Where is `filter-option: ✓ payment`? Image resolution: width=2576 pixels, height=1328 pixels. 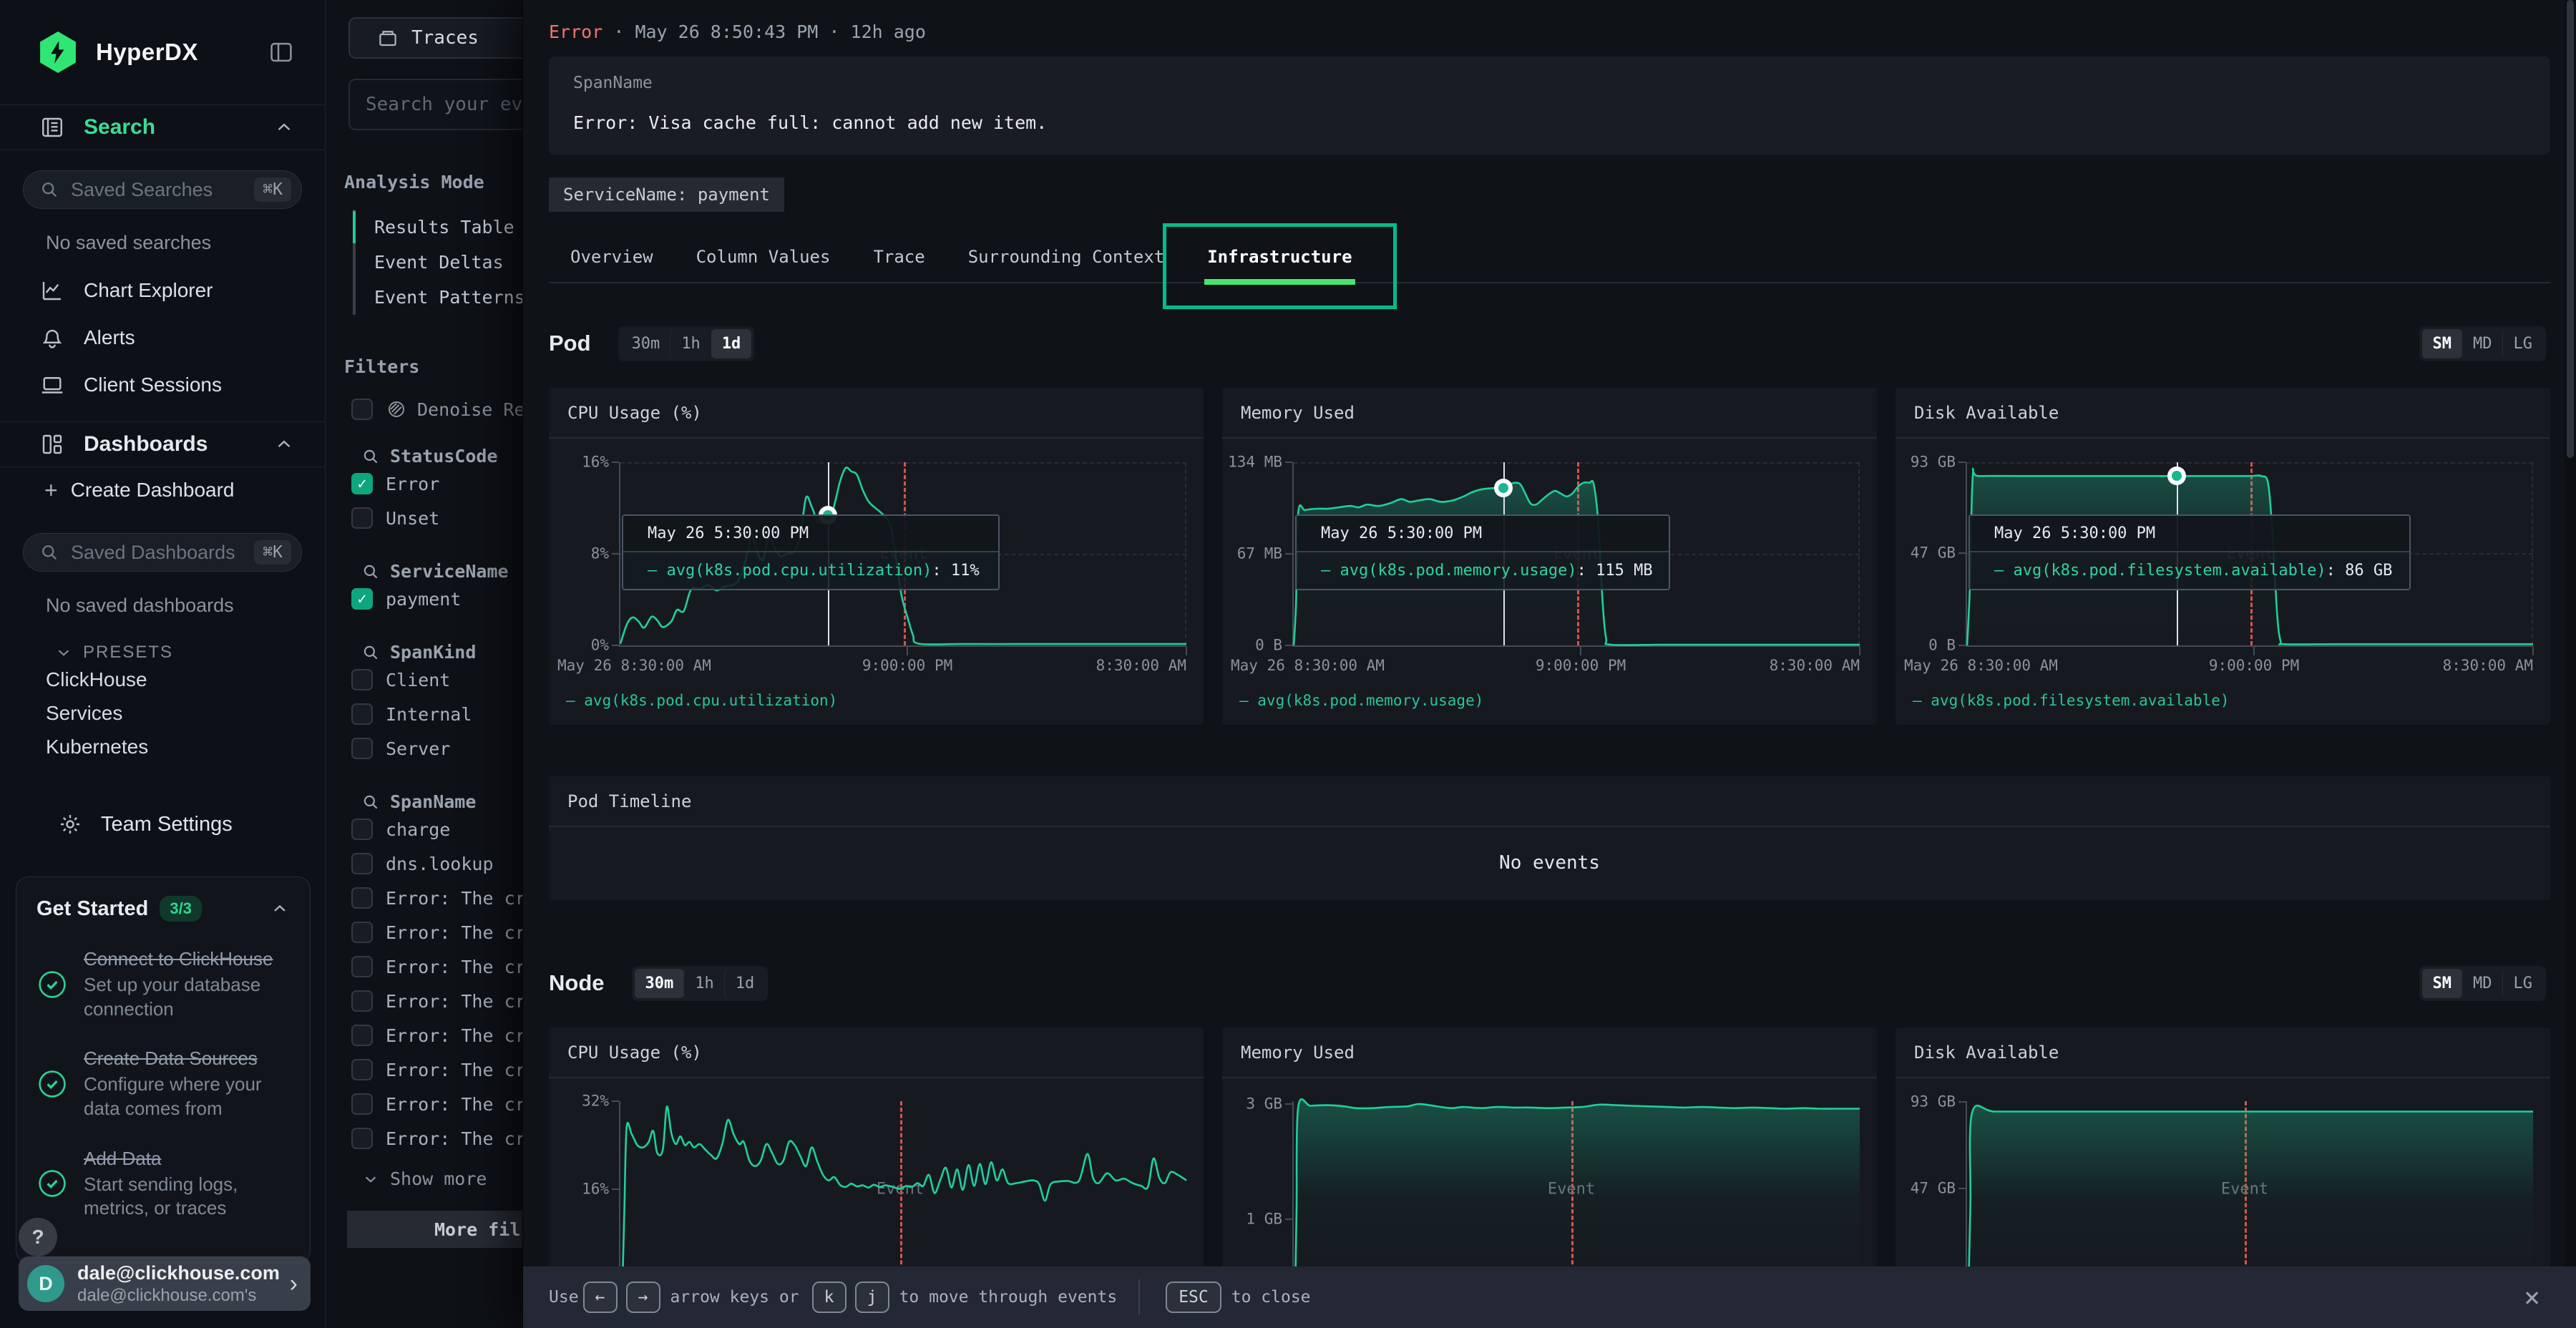 filter-option: ✓ payment is located at coordinates (433, 599).